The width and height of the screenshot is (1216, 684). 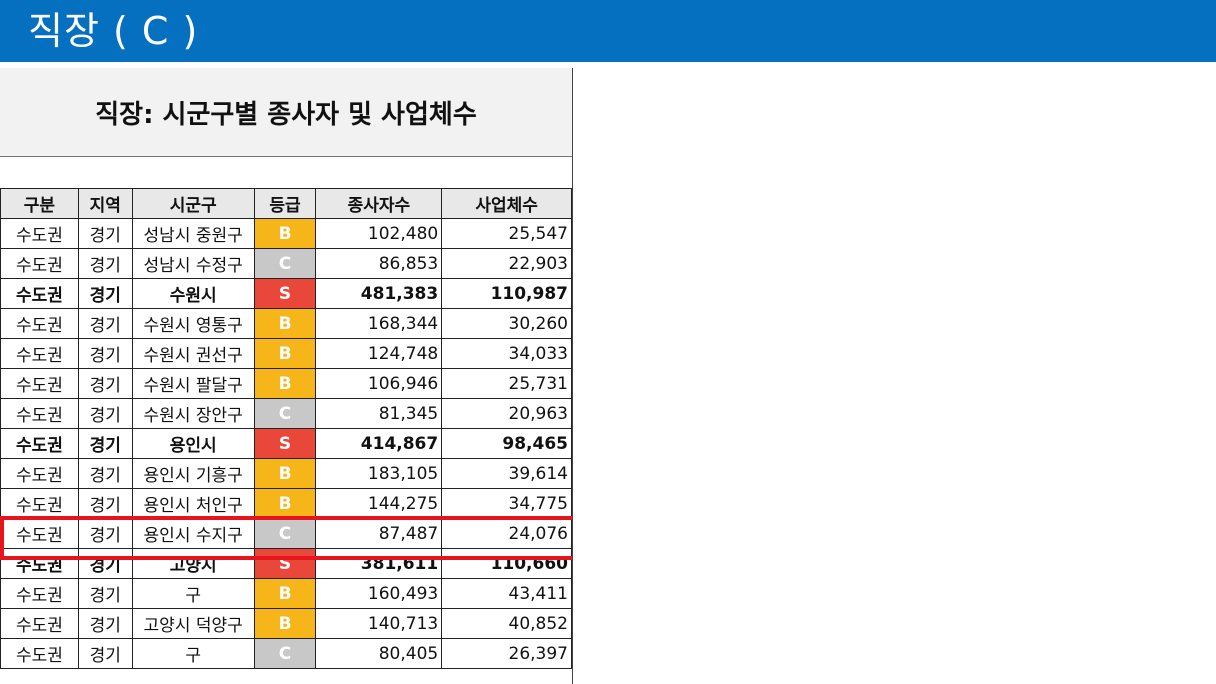 What do you see at coordinates (193, 203) in the screenshot?
I see `header-cell: 시군구` at bounding box center [193, 203].